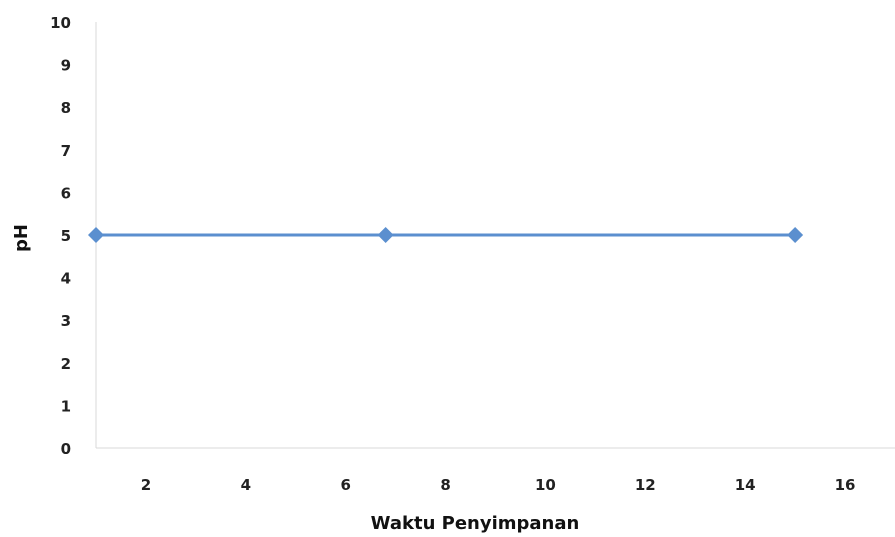 The width and height of the screenshot is (895, 537). Describe the element at coordinates (645, 485) in the screenshot. I see `x-tick-label: 12` at that location.